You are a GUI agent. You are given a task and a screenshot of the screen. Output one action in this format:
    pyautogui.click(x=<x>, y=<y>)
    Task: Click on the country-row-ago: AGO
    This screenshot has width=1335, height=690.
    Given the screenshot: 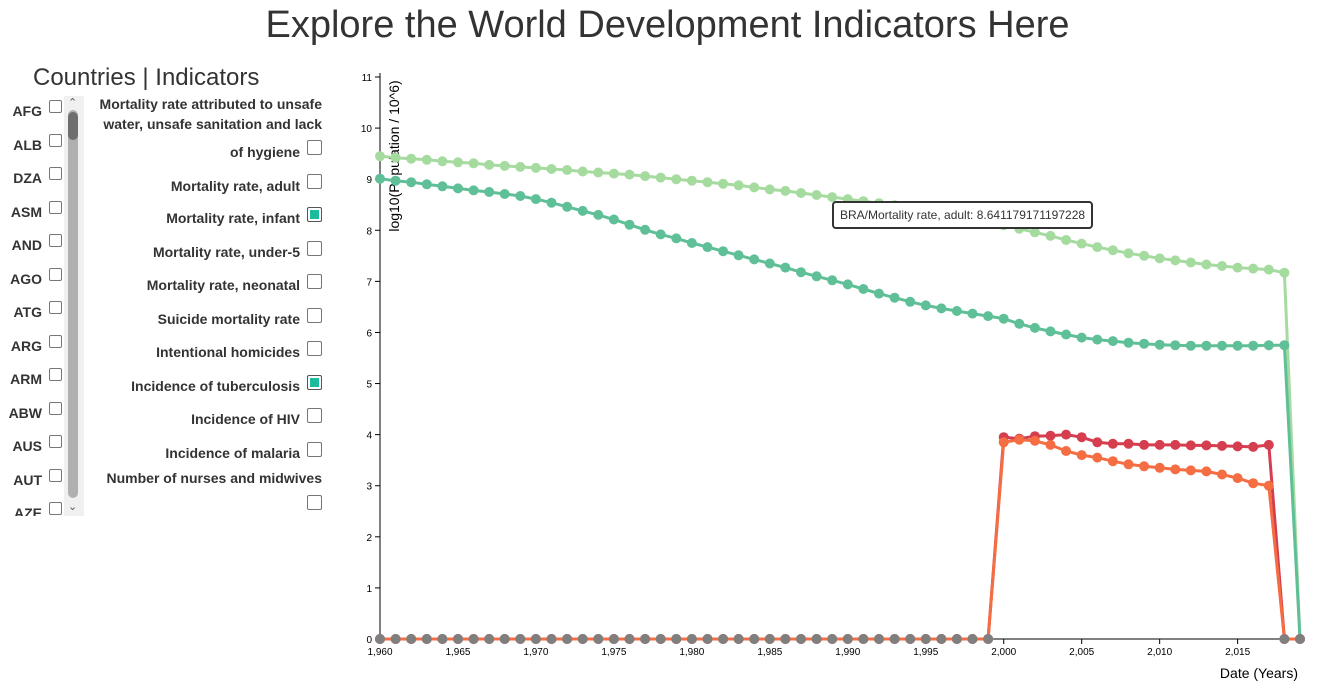 What is the action you would take?
    pyautogui.click(x=32, y=278)
    